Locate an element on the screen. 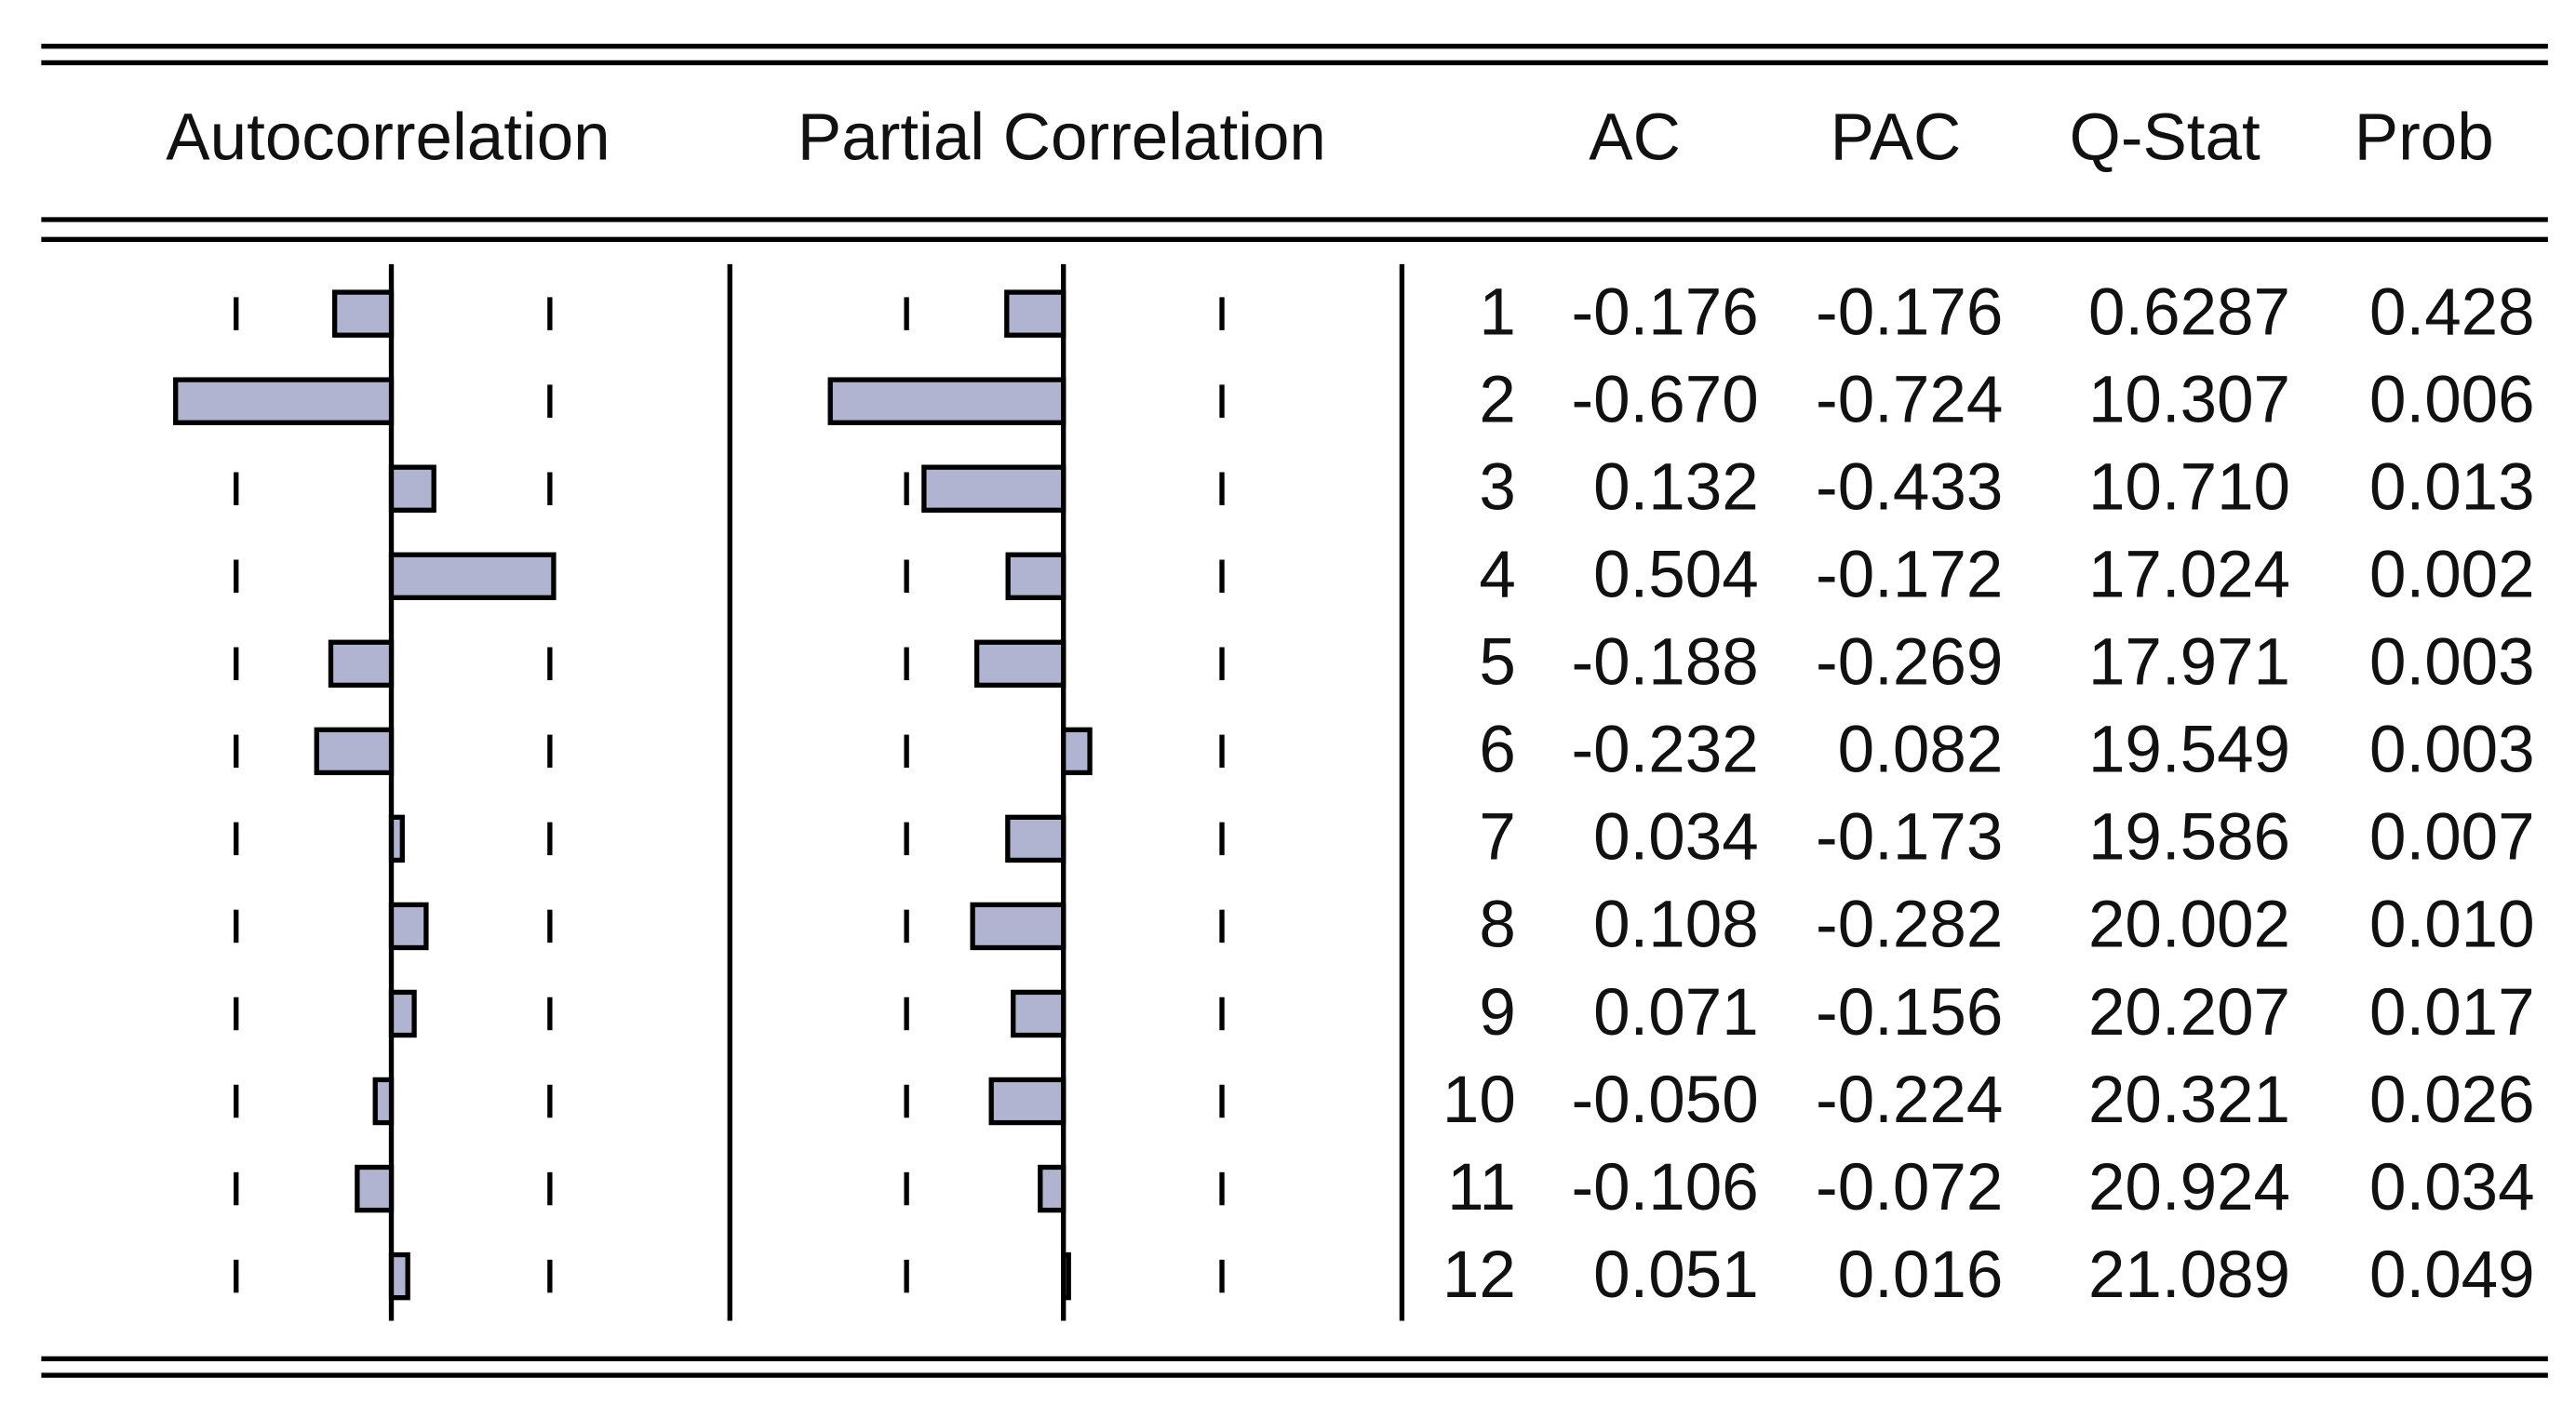 The width and height of the screenshot is (2576, 1405). stat-value: -0.173 is located at coordinates (1909, 838).